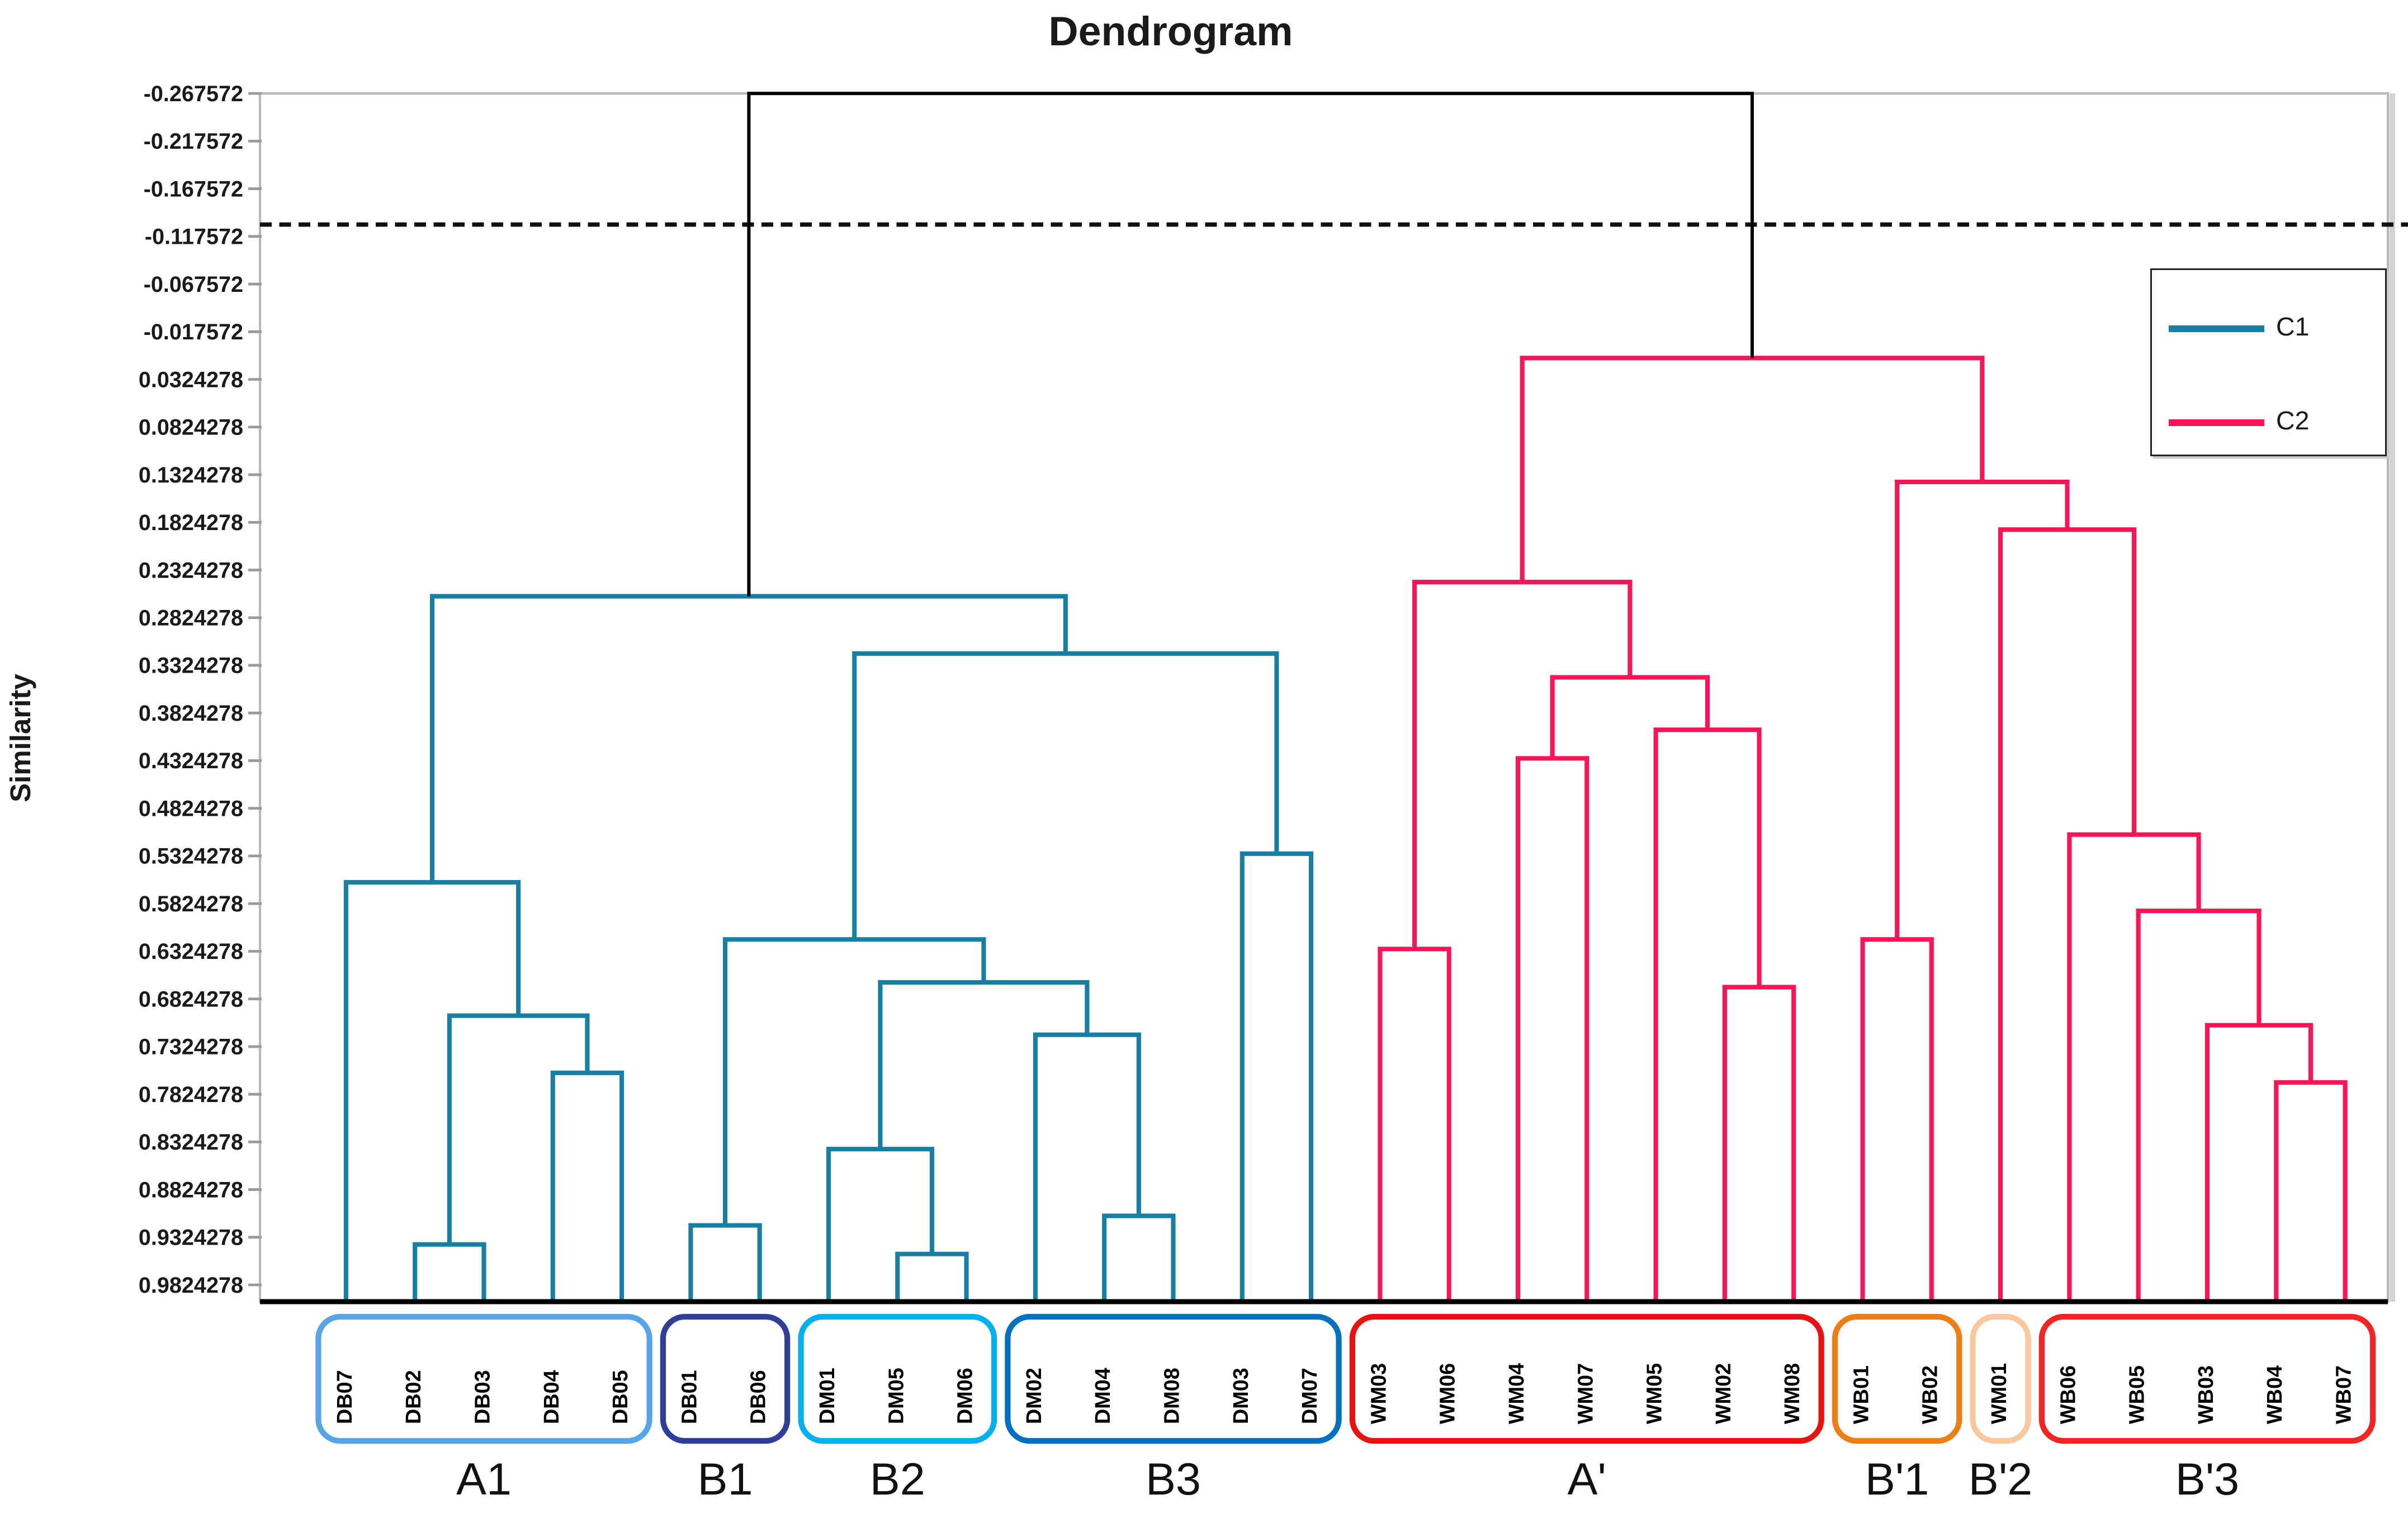  I want to click on dendrogram-link-m1, so click(450, 1272).